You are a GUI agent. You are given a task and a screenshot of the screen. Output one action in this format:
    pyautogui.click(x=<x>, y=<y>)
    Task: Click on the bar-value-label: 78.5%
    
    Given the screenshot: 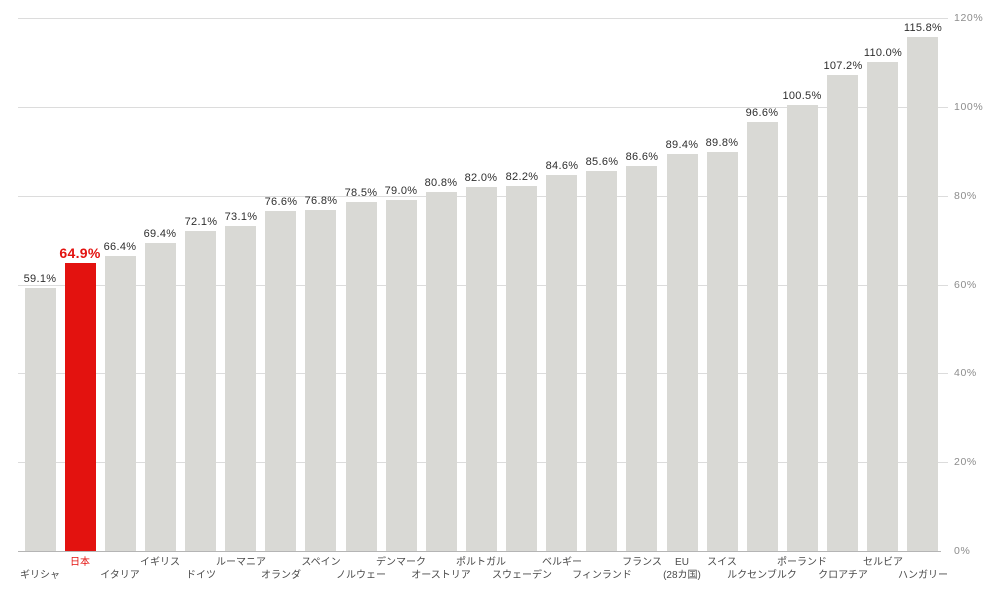 What is the action you would take?
    pyautogui.click(x=361, y=193)
    